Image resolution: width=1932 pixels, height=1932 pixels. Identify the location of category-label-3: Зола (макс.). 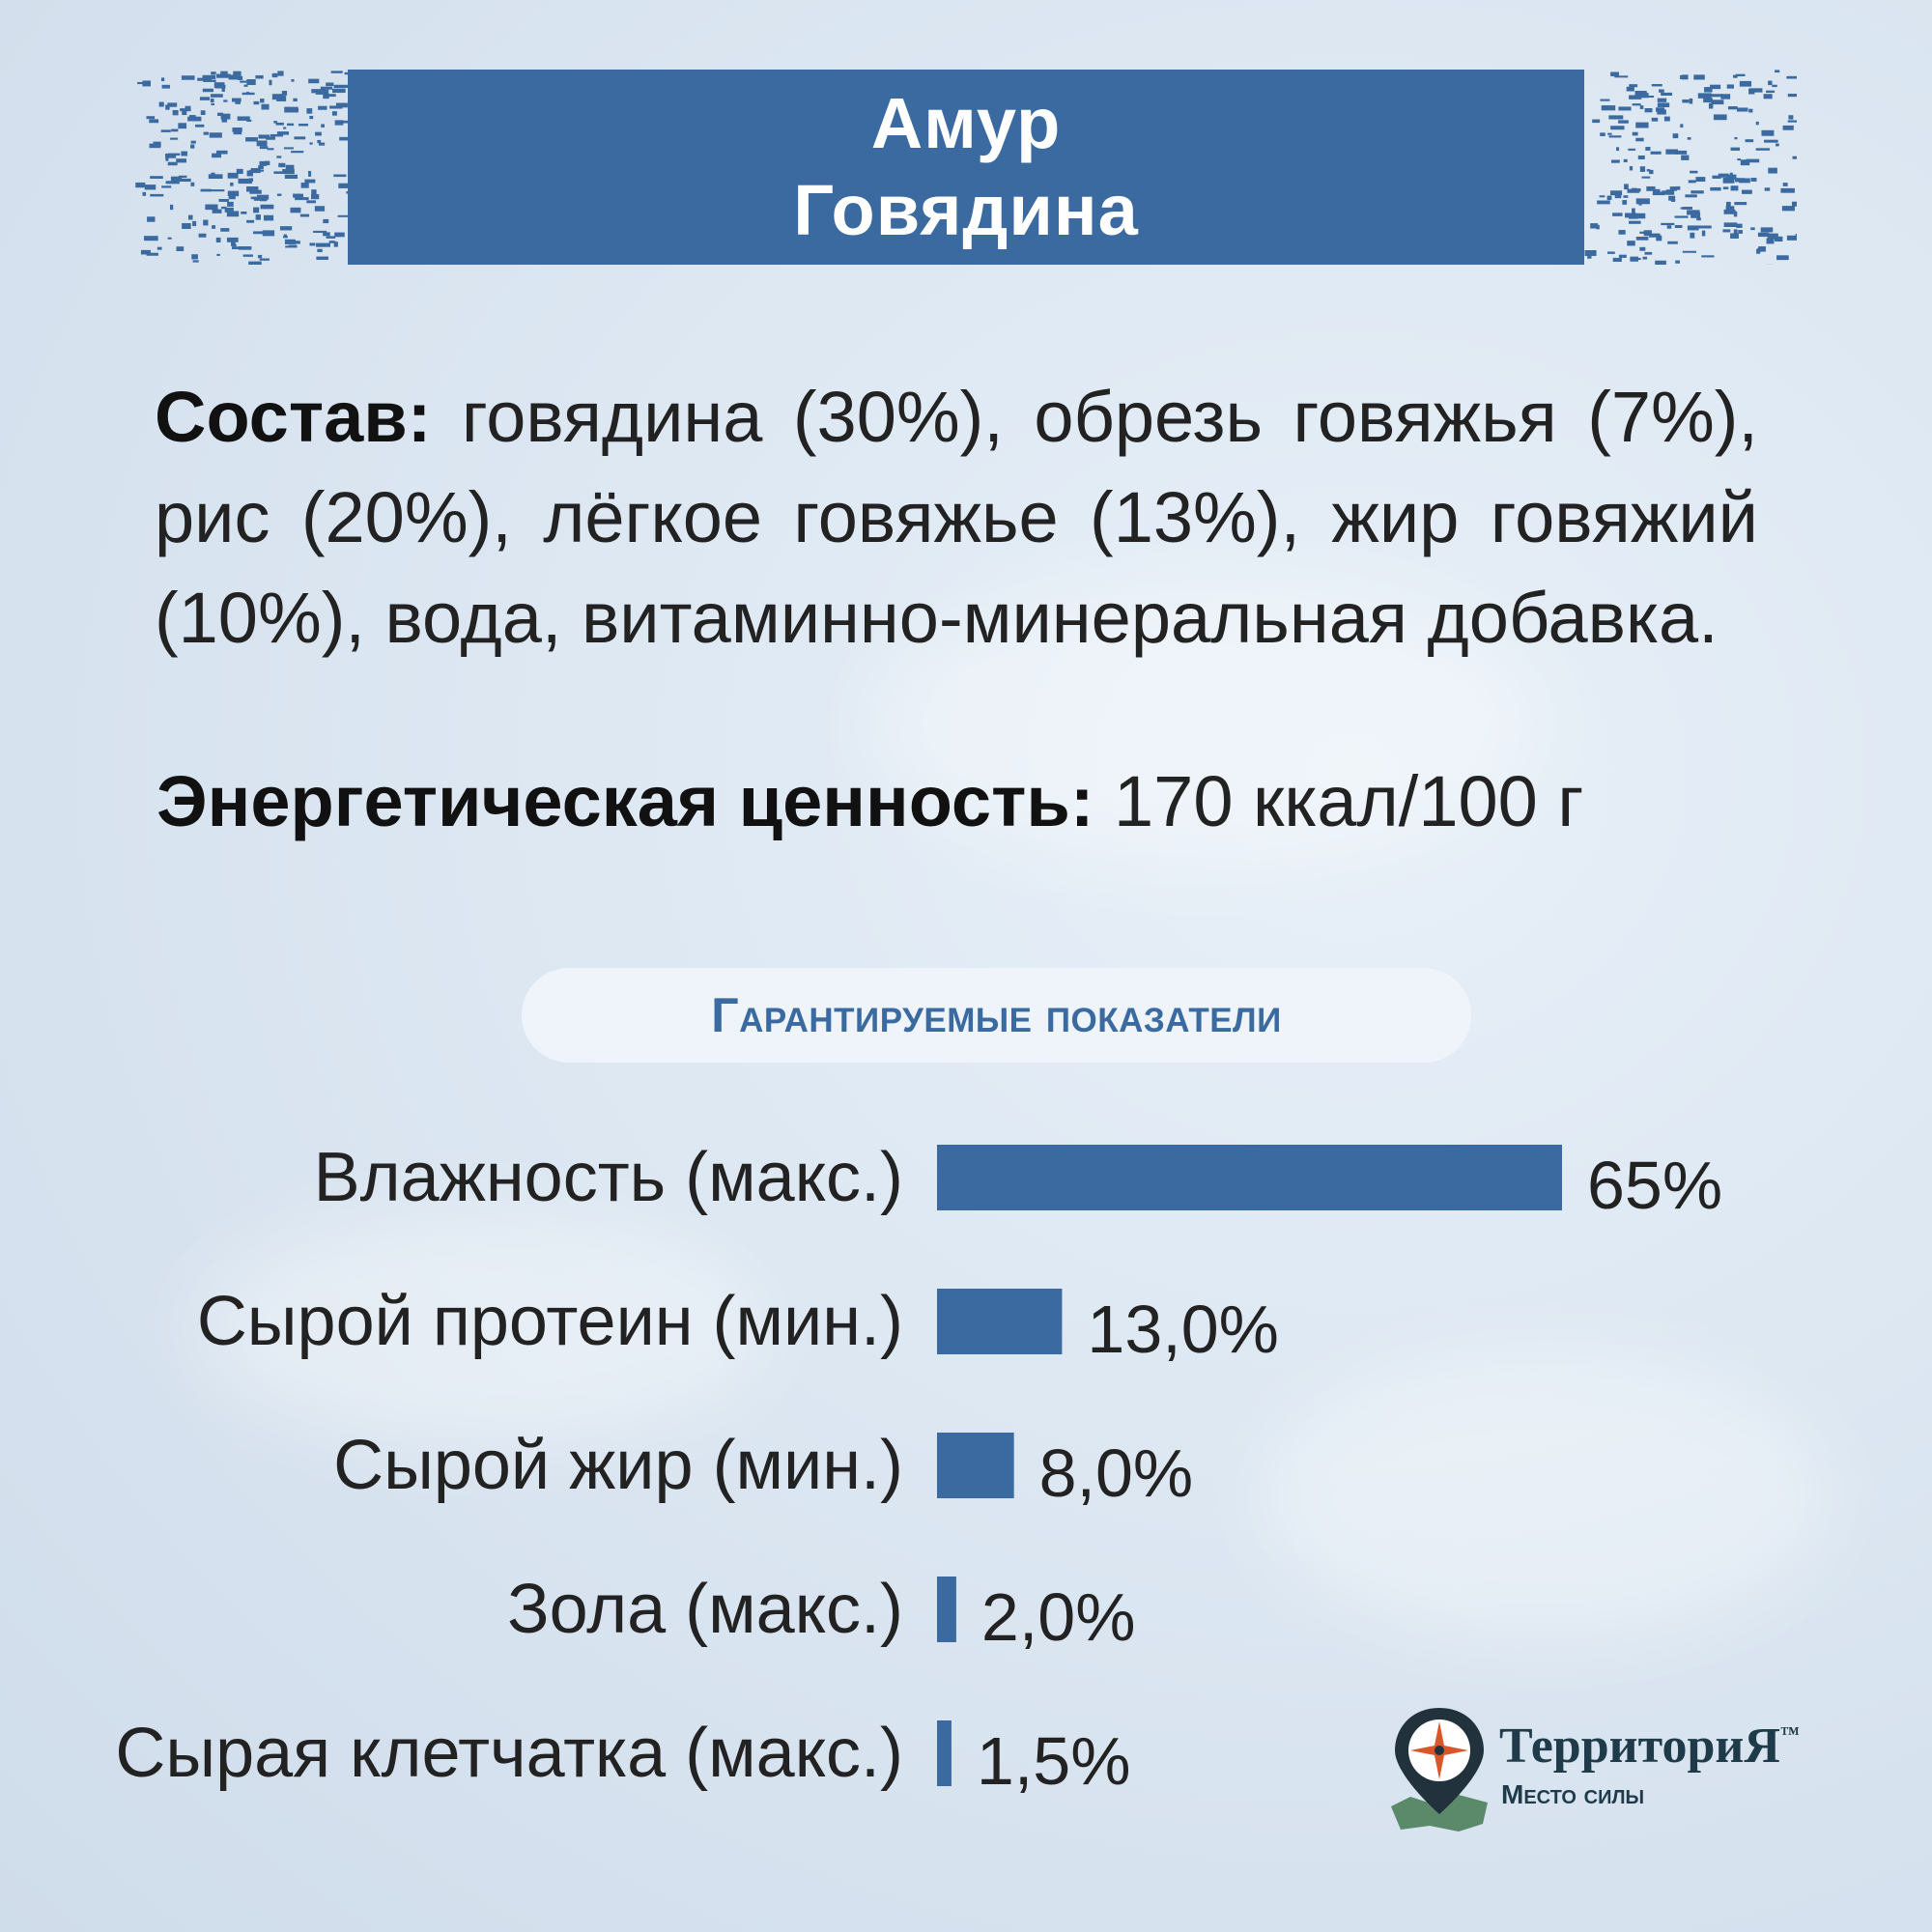
(705, 1609).